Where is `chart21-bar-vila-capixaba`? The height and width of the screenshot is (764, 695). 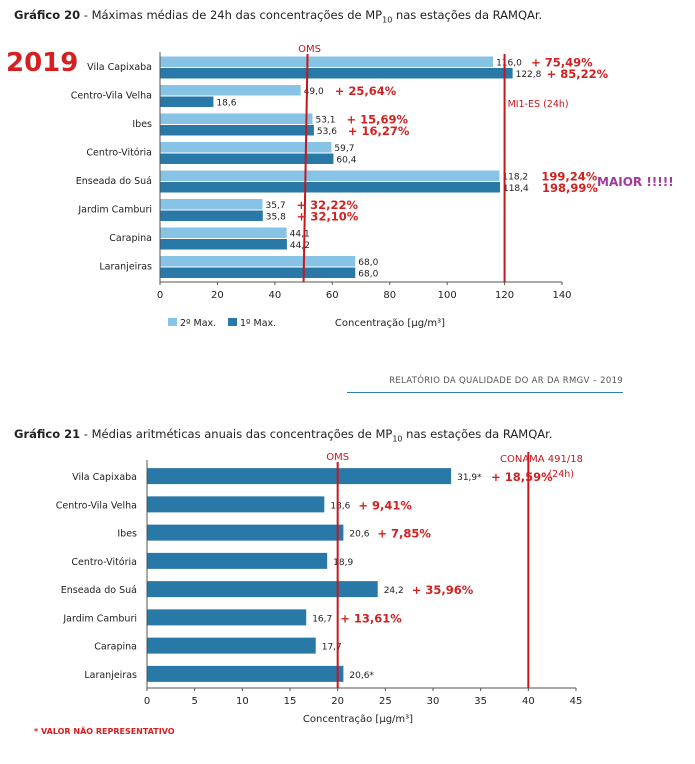 chart21-bar-vila-capixaba is located at coordinates (299, 476).